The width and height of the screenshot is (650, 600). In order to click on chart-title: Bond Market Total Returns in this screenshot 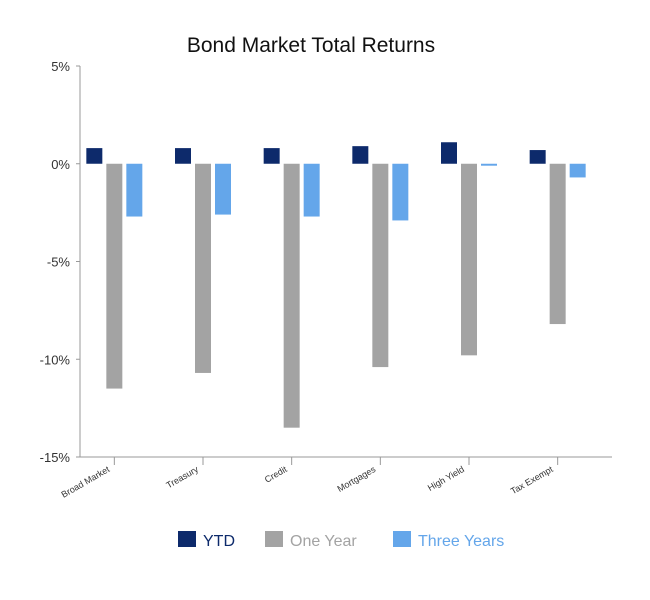, I will do `click(311, 45)`.